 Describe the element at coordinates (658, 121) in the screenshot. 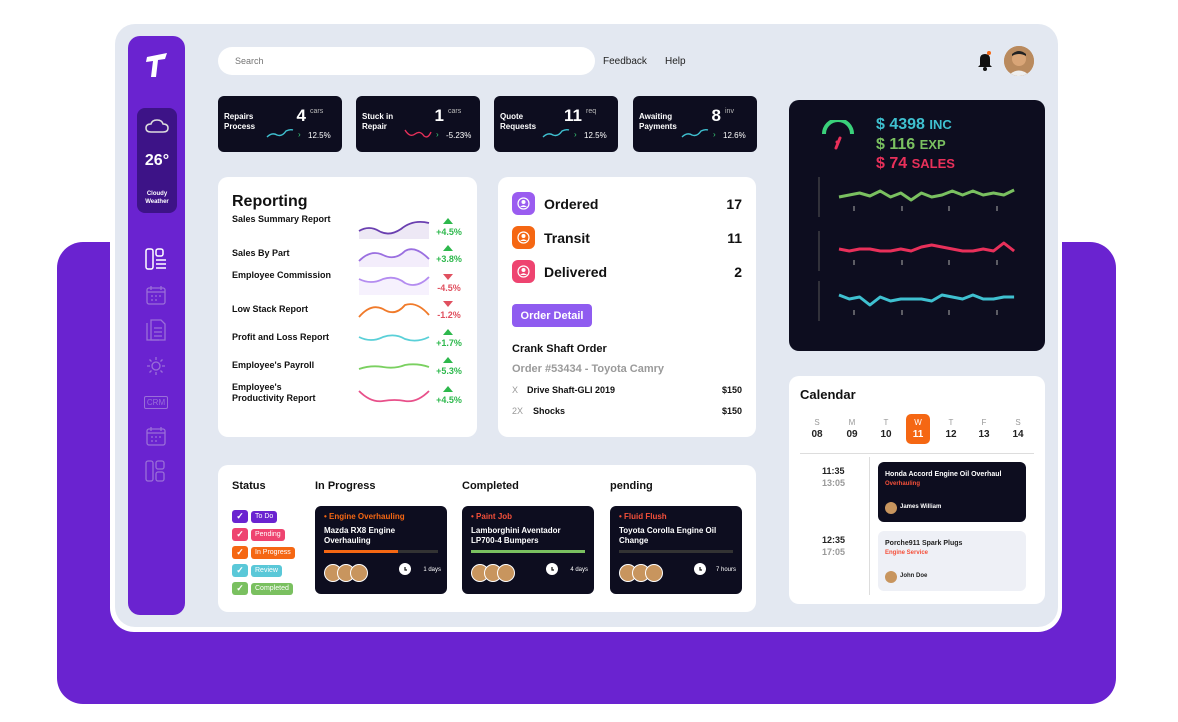

I see `stat-label: Awaiting Payments` at that location.